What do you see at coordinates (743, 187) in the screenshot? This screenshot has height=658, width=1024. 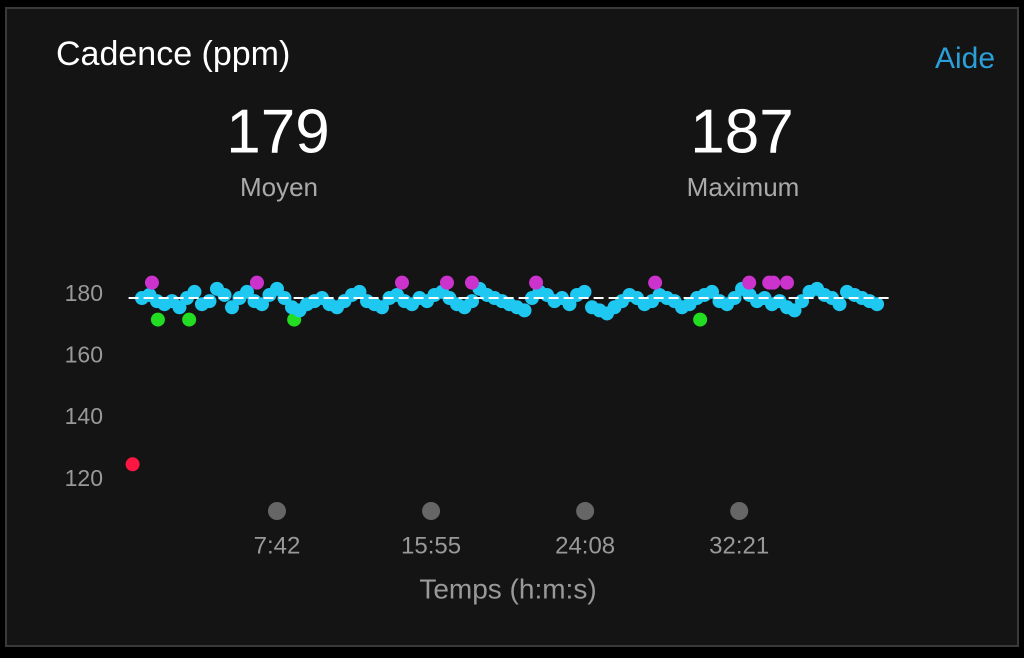 I see `stat-label: Maximum` at bounding box center [743, 187].